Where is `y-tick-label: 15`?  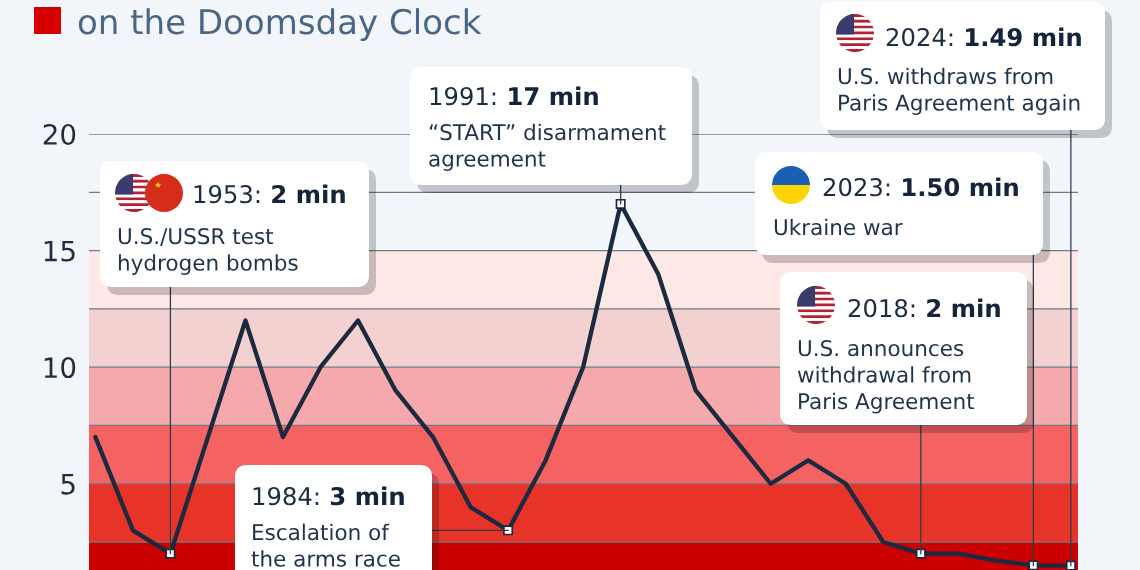 y-tick-label: 15 is located at coordinates (59, 251).